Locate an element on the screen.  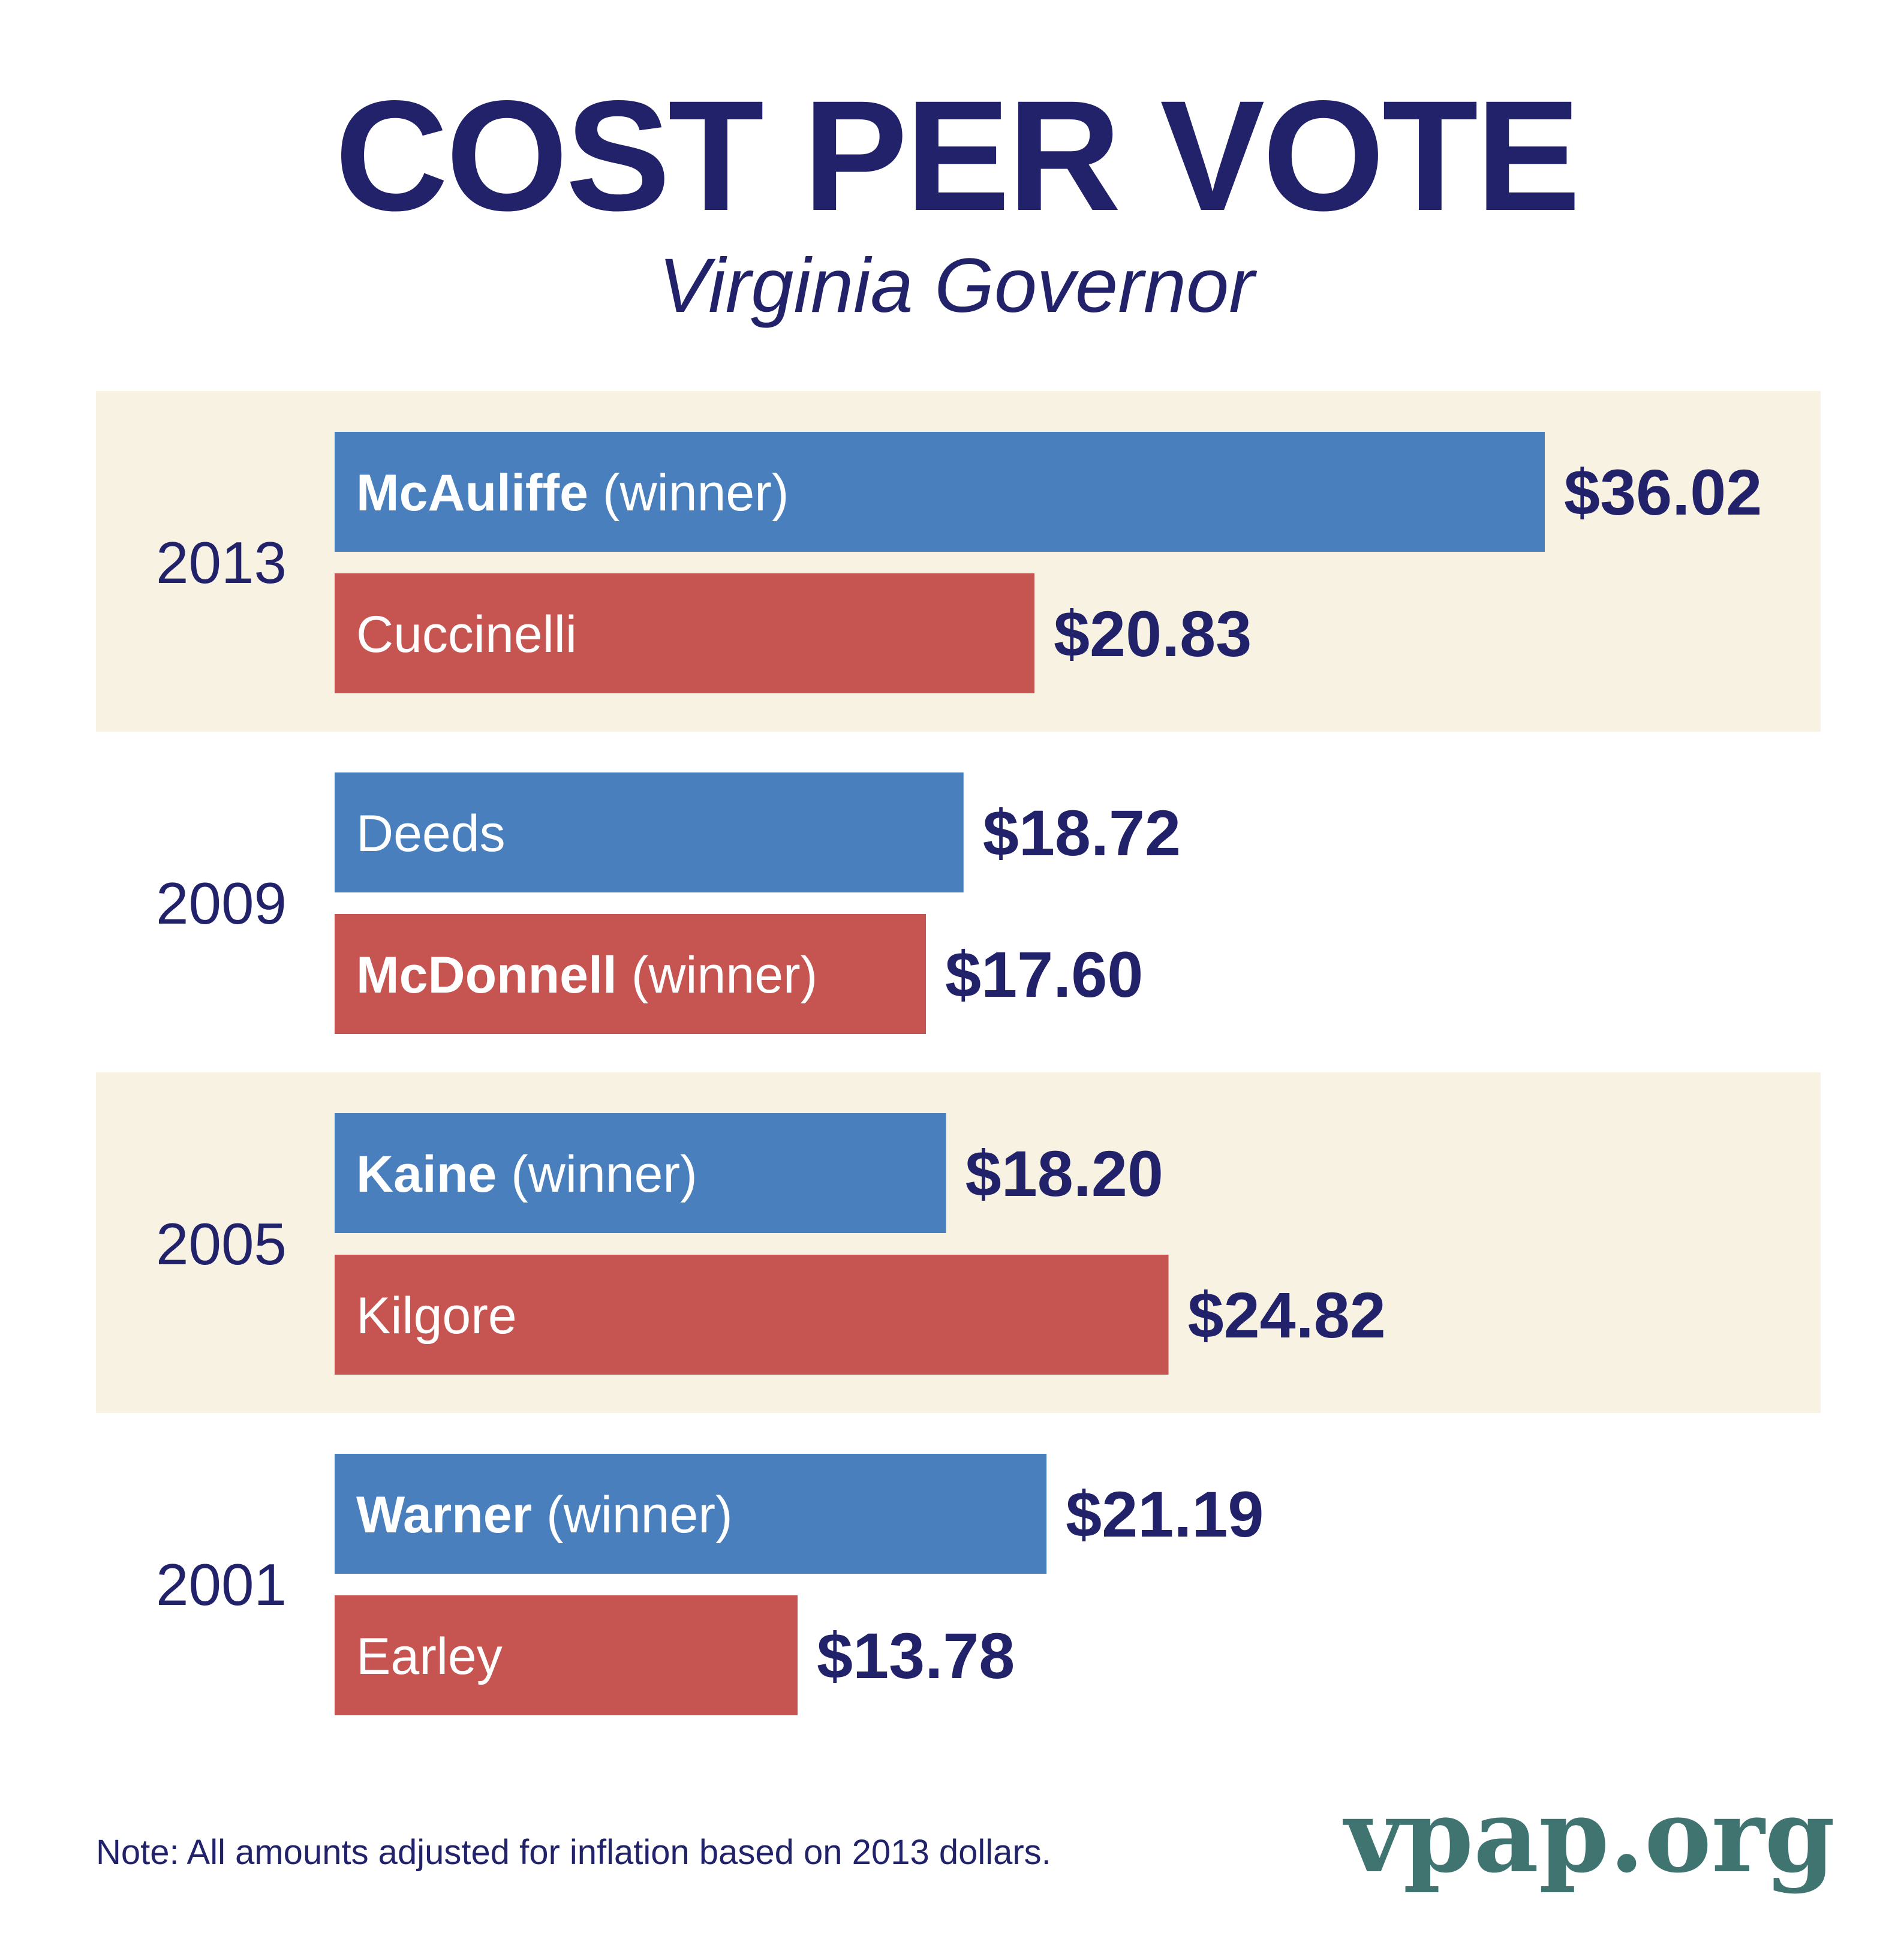
value-label-kilgore: $24.82 is located at coordinates (1287, 1315).